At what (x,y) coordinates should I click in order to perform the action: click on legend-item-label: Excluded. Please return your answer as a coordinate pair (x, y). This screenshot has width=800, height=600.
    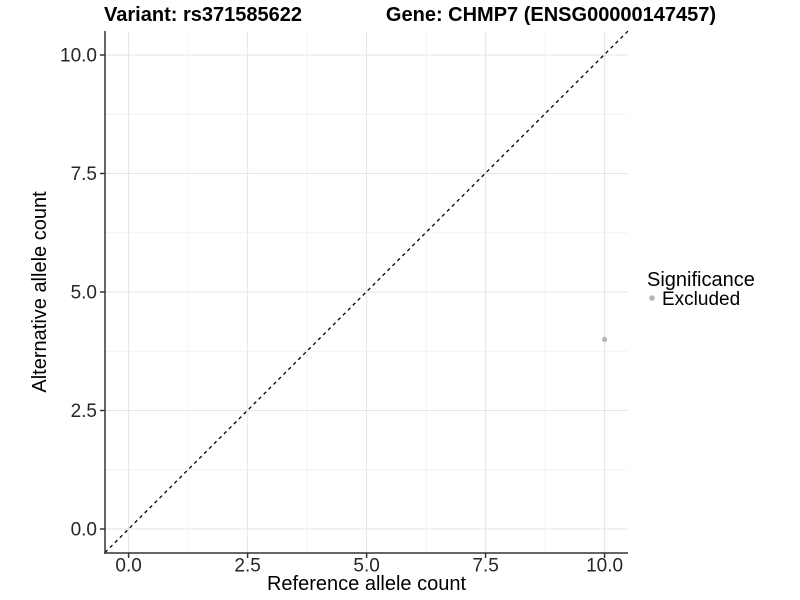
    Looking at the image, I should click on (701, 299).